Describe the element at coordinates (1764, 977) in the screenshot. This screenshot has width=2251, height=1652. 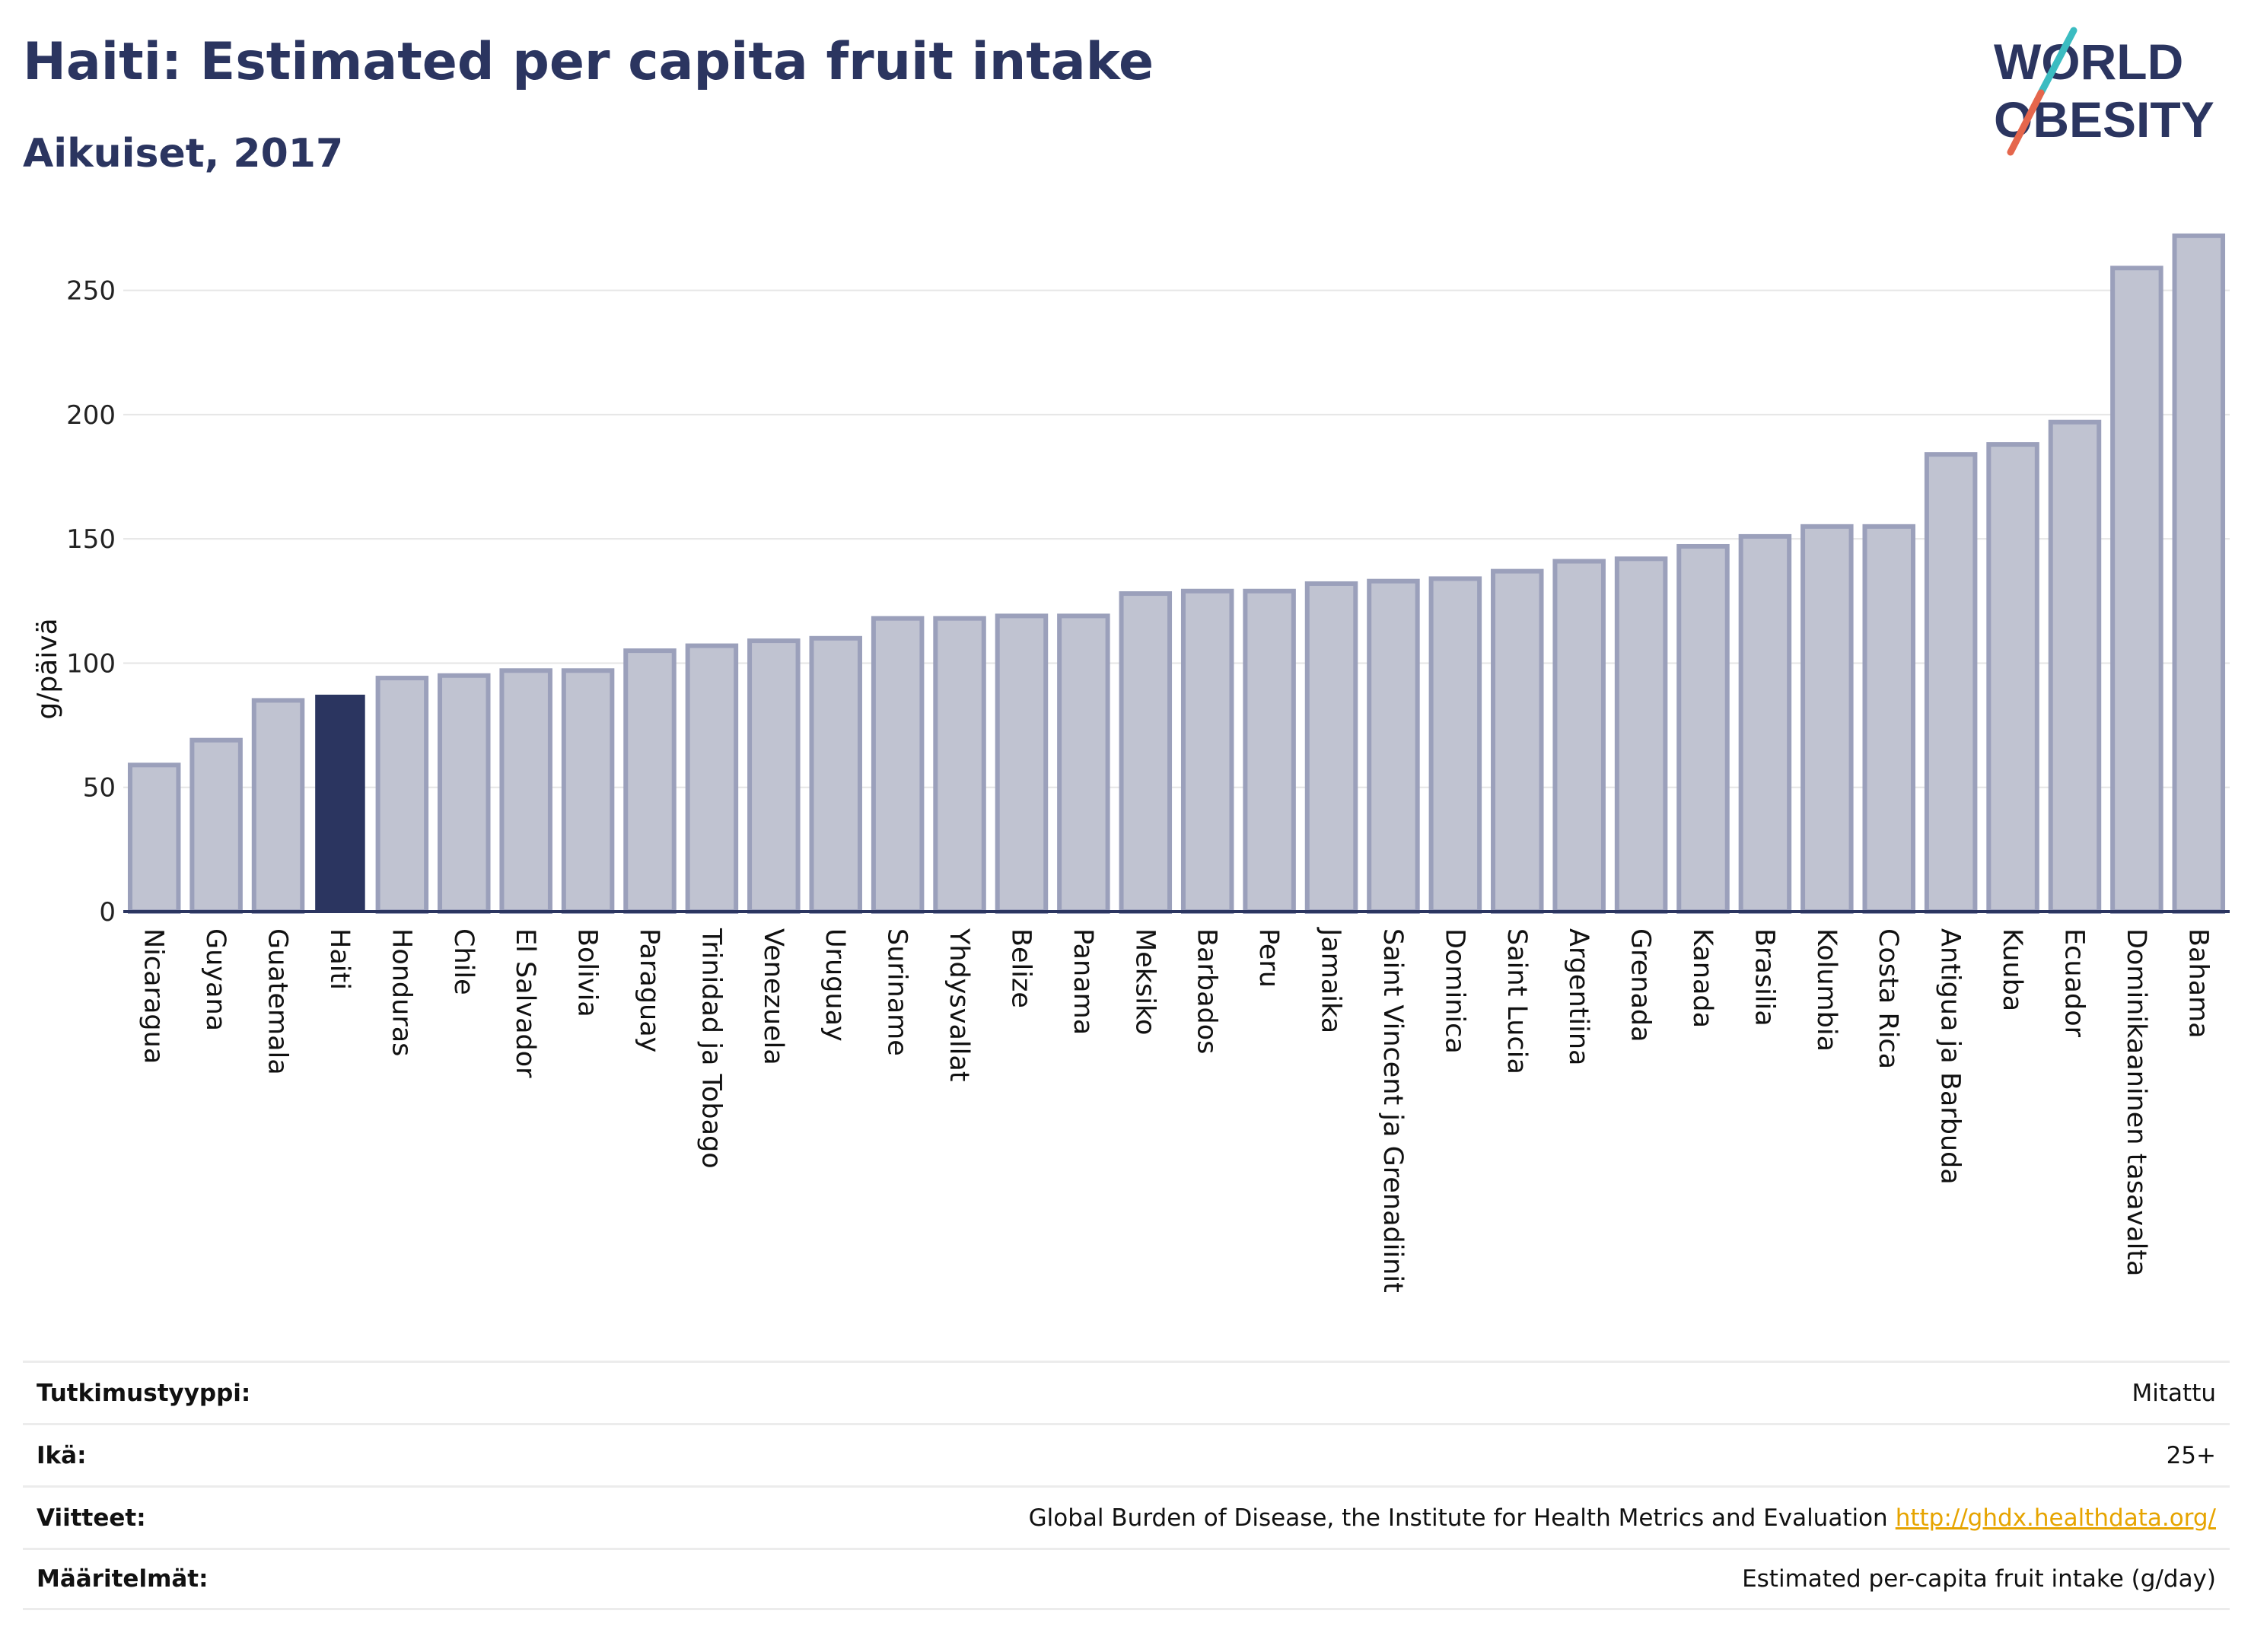
I see `x-tick-label: Brasilia` at that location.